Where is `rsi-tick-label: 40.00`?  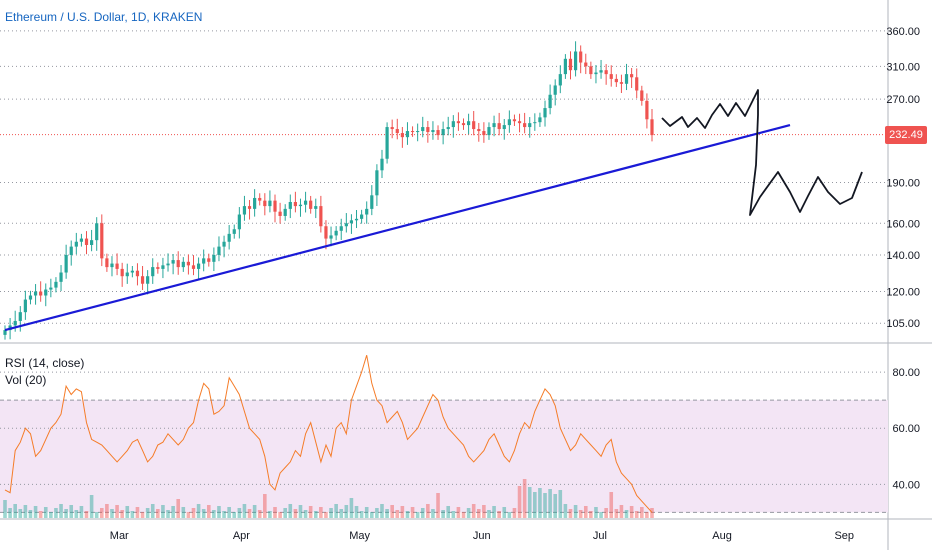
rsi-tick-label: 40.00 is located at coordinates (906, 485).